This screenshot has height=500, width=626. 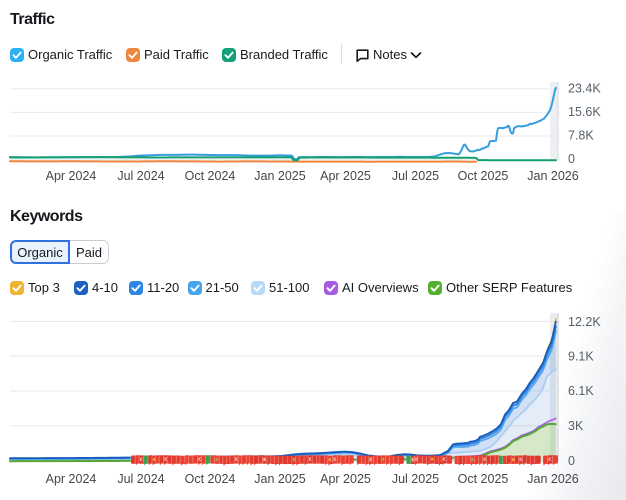 I want to click on svg-text: 15.6K, so click(x=584, y=112).